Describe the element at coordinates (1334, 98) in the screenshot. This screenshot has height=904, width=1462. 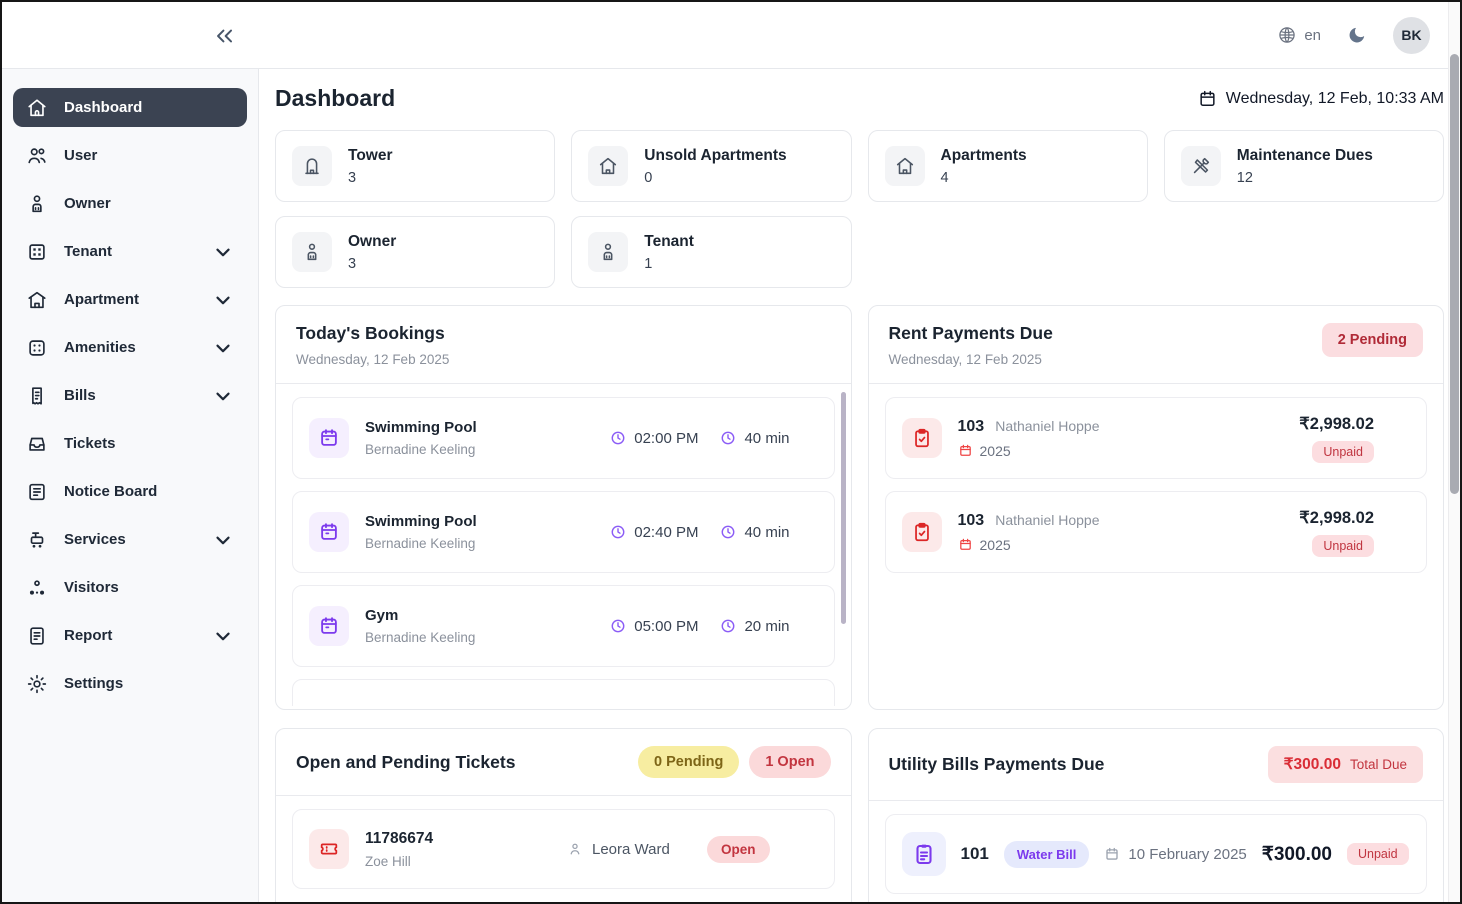
I see `datetime-label: Wednesday, 12 Feb, 10:33 AM` at that location.